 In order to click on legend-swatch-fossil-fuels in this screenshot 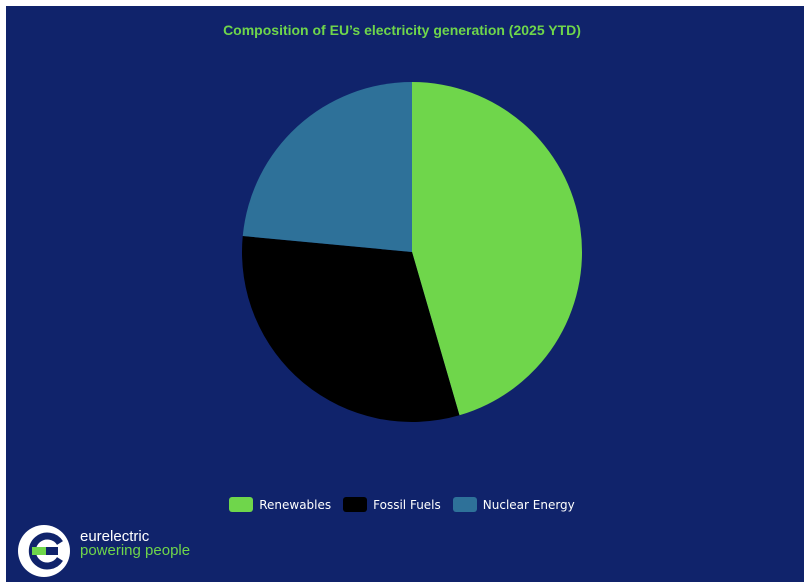, I will do `click(355, 504)`.